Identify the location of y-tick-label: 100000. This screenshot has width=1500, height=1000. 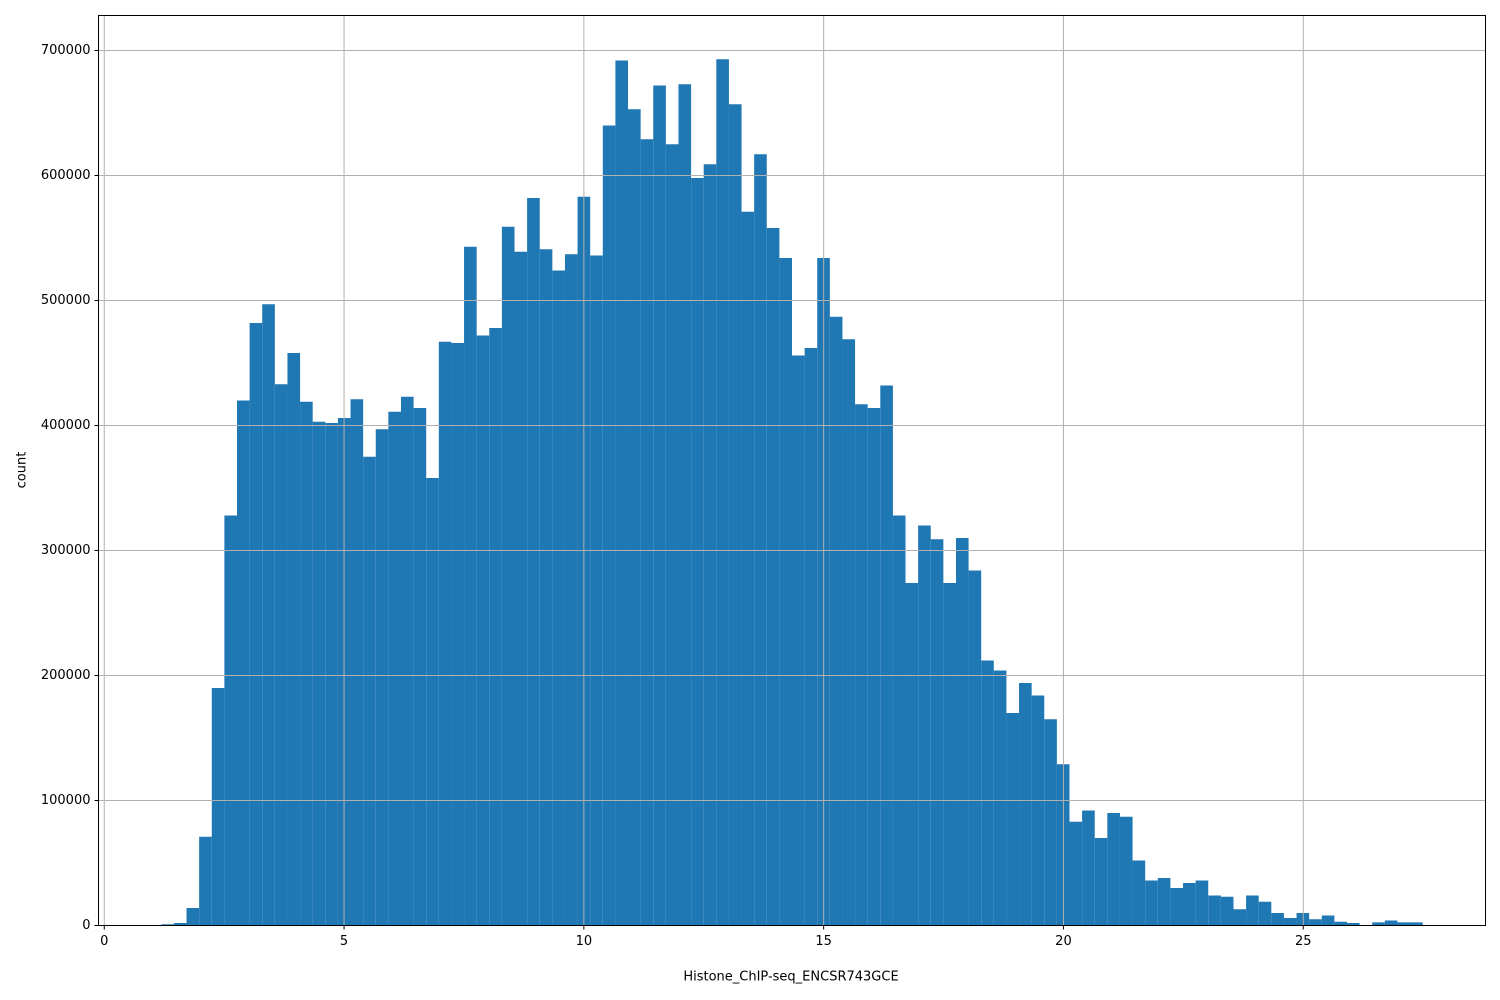
(66, 800).